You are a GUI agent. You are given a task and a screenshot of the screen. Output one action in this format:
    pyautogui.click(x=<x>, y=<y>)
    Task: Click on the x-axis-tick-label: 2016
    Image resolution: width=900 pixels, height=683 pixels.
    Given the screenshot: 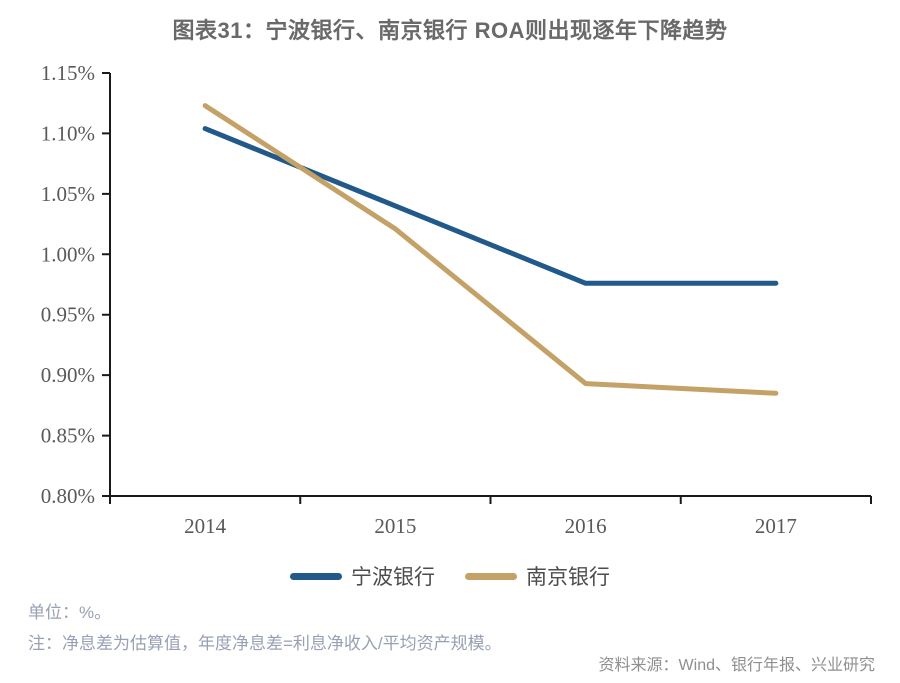 What is the action you would take?
    pyautogui.click(x=586, y=526)
    